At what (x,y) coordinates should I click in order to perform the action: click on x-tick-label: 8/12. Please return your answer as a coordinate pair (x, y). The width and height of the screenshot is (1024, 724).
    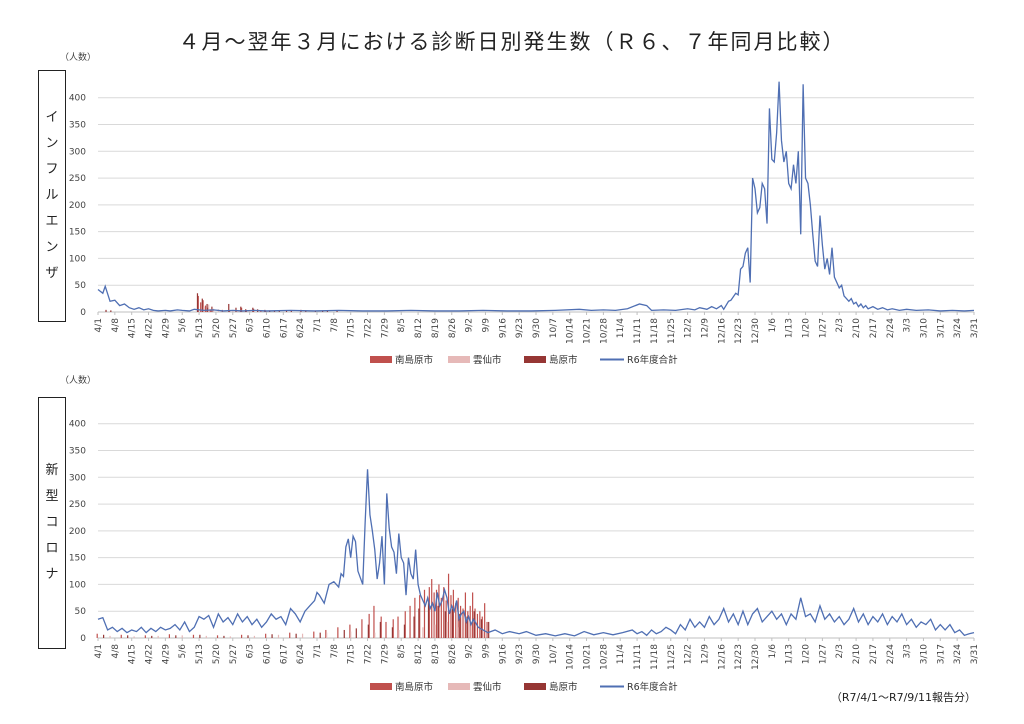
    Looking at the image, I should click on (419, 328).